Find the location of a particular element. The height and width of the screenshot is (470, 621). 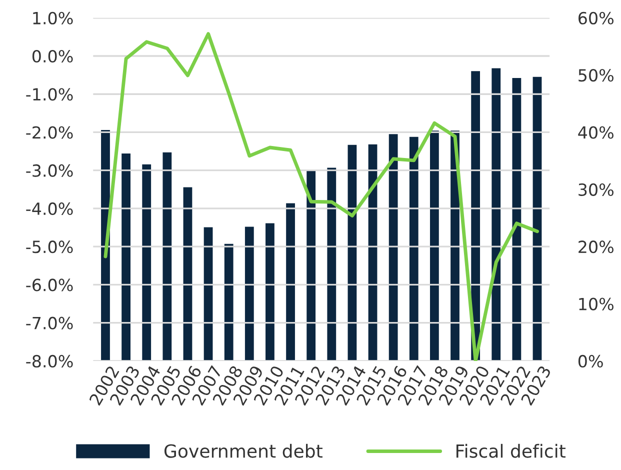

y2-tick-label: 20% is located at coordinates (596, 247).